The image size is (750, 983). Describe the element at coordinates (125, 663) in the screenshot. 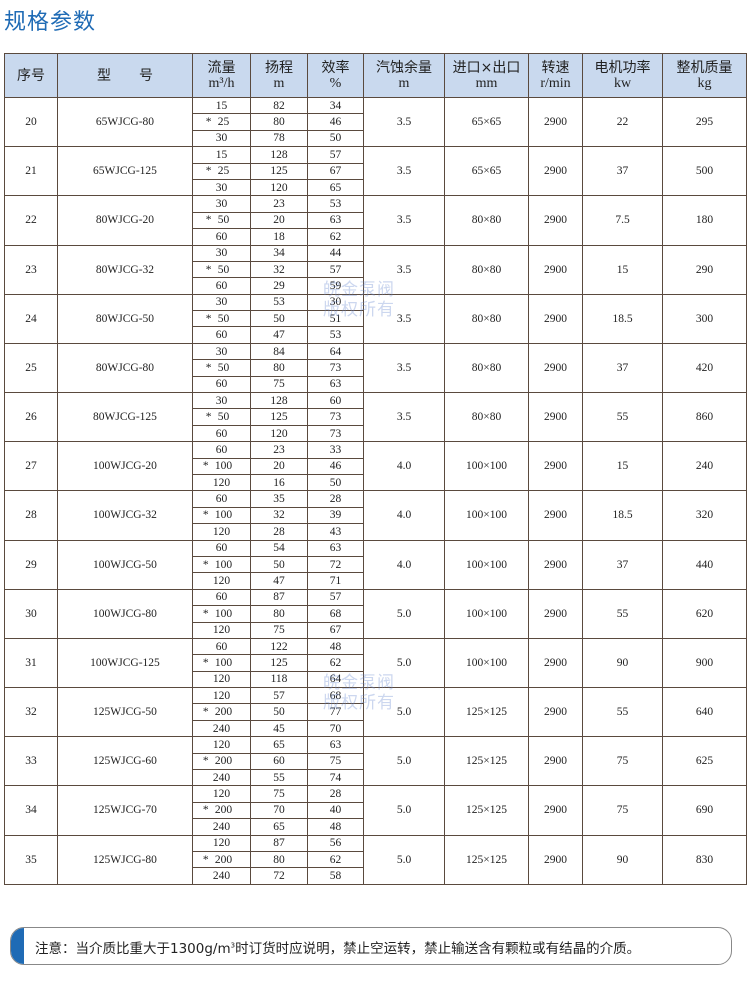

I see `model: 100WJCG-125` at that location.